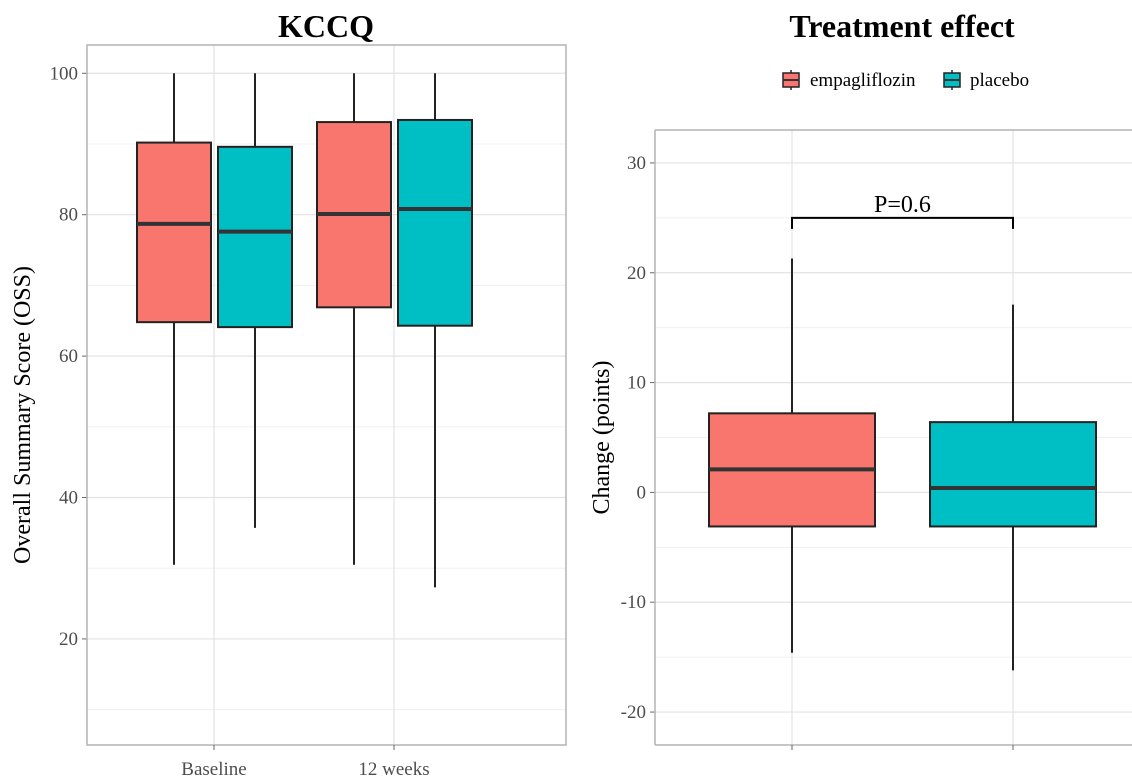  What do you see at coordinates (633, 712) in the screenshot?
I see `treatment-y-tick-label: -20` at bounding box center [633, 712].